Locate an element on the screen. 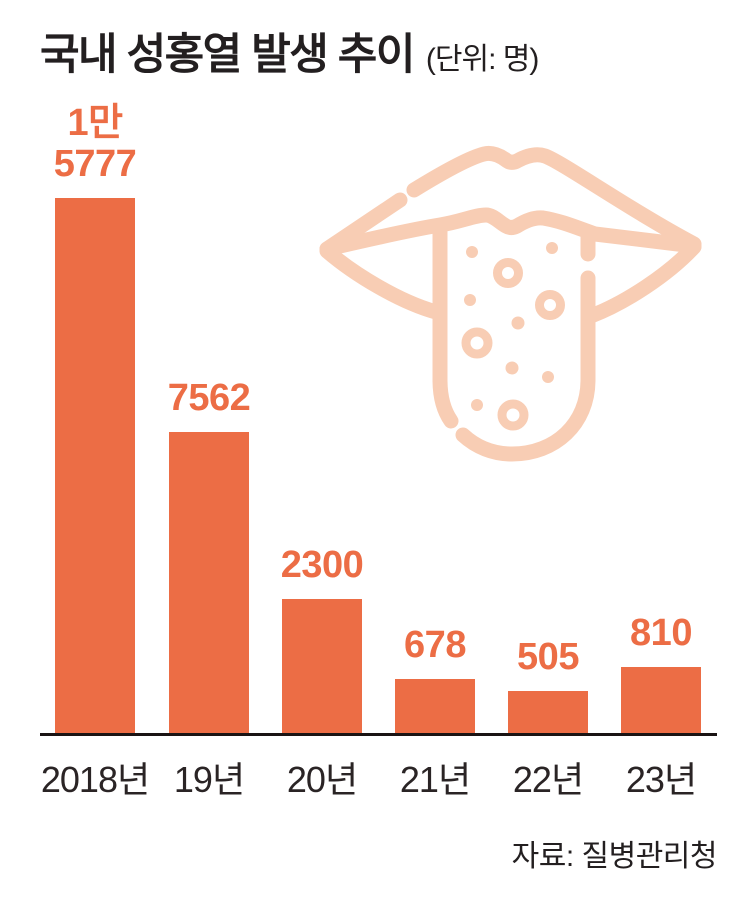  bar-value-22: 505 is located at coordinates (548, 657).